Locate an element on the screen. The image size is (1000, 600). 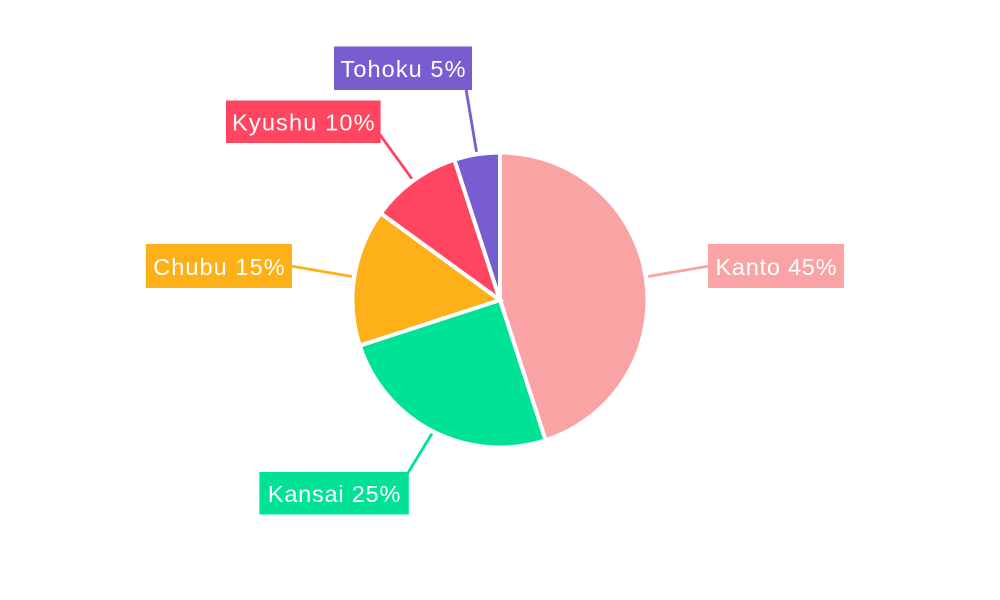
svg-text: Tohoku 5% is located at coordinates (403, 69).